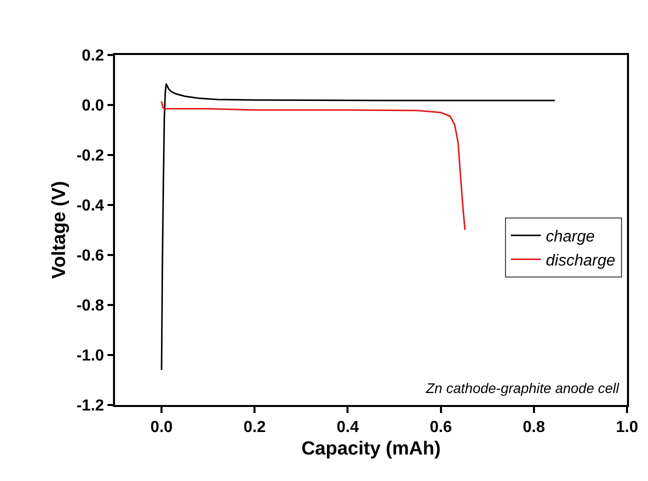  I want to click on y-tick-label: -0.4, so click(90, 206).